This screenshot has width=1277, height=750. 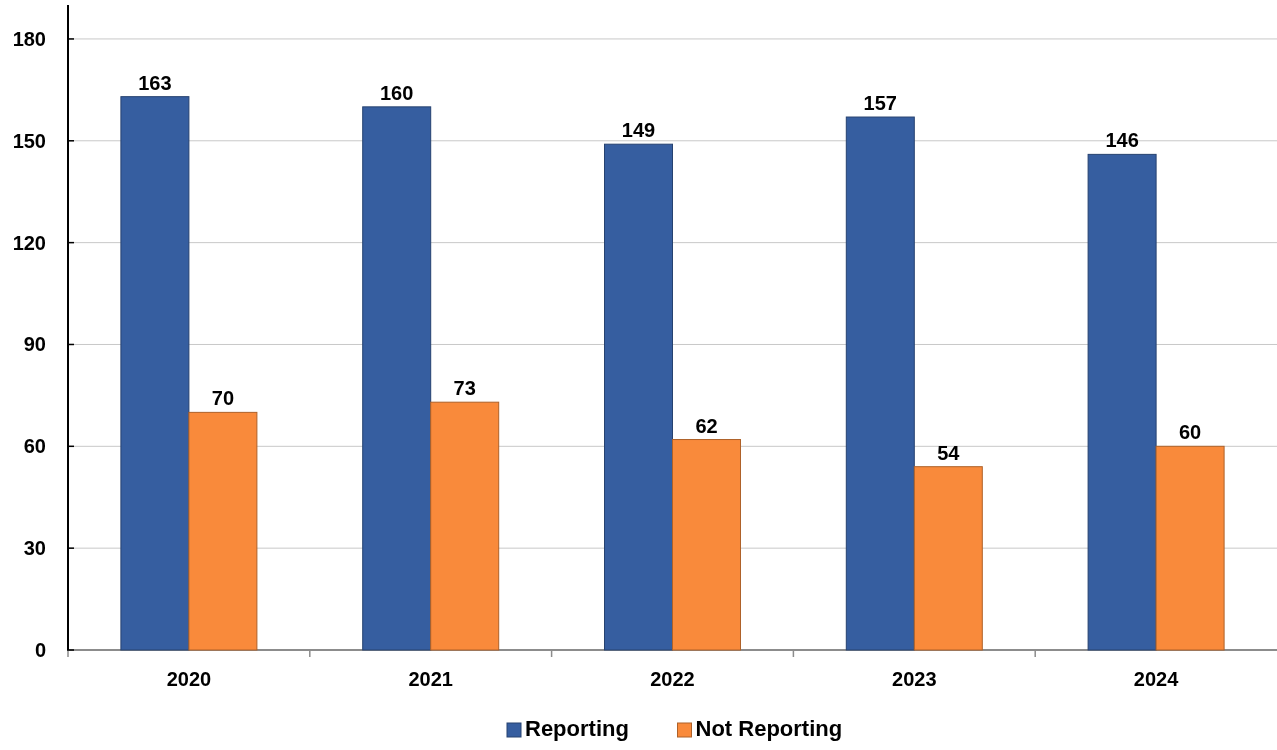 What do you see at coordinates (1122, 140) in the screenshot?
I see `data-label: 146` at bounding box center [1122, 140].